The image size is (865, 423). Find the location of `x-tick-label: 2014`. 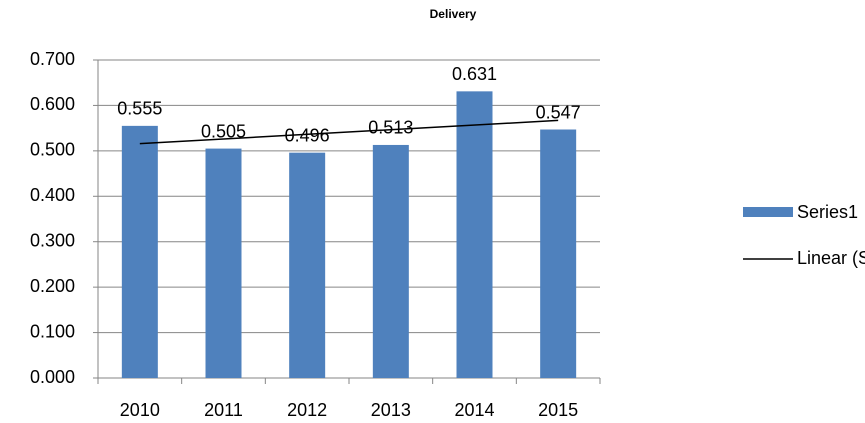

x-tick-label: 2014 is located at coordinates (474, 410).